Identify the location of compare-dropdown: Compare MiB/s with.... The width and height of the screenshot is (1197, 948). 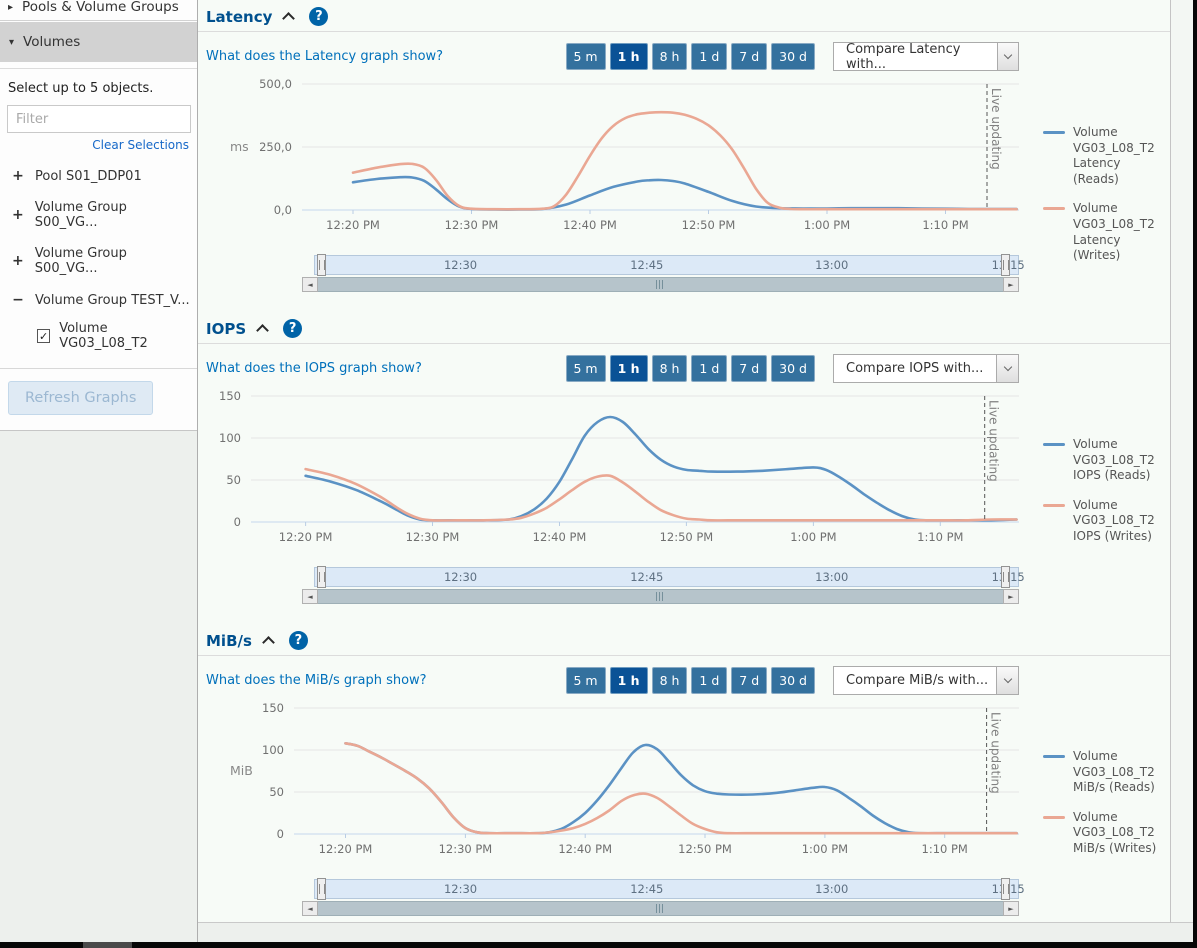
(926, 680).